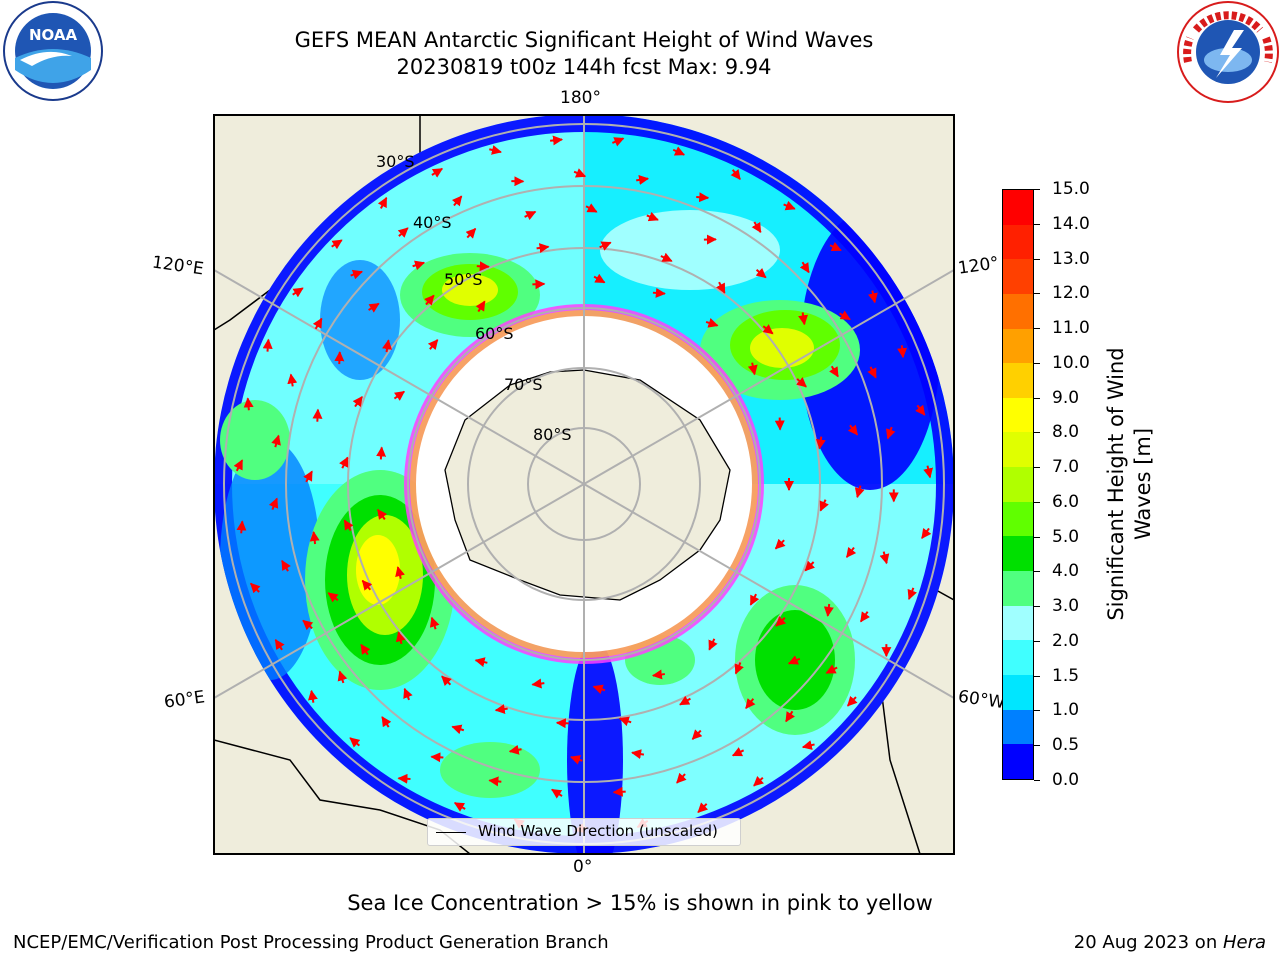  Describe the element at coordinates (1066, 640) in the screenshot. I see `colorbar-tick-label: 2.0` at that location.